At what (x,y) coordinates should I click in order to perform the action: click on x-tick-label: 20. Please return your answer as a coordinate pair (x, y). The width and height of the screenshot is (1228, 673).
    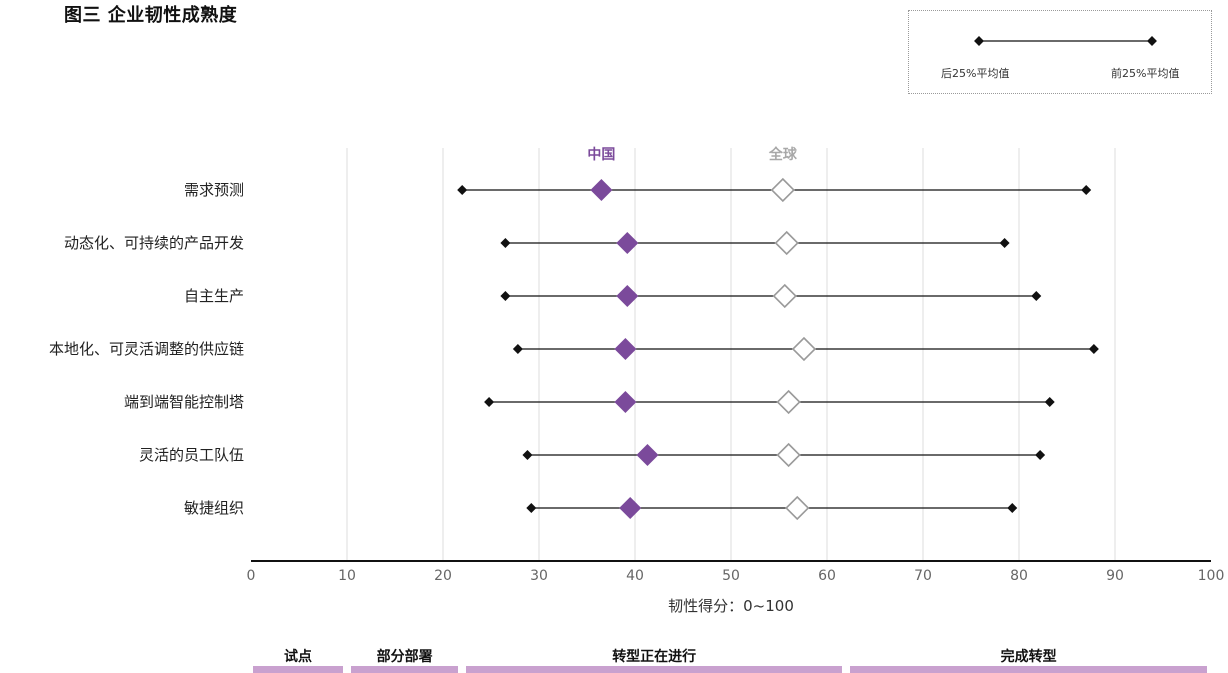
    Looking at the image, I should click on (443, 576).